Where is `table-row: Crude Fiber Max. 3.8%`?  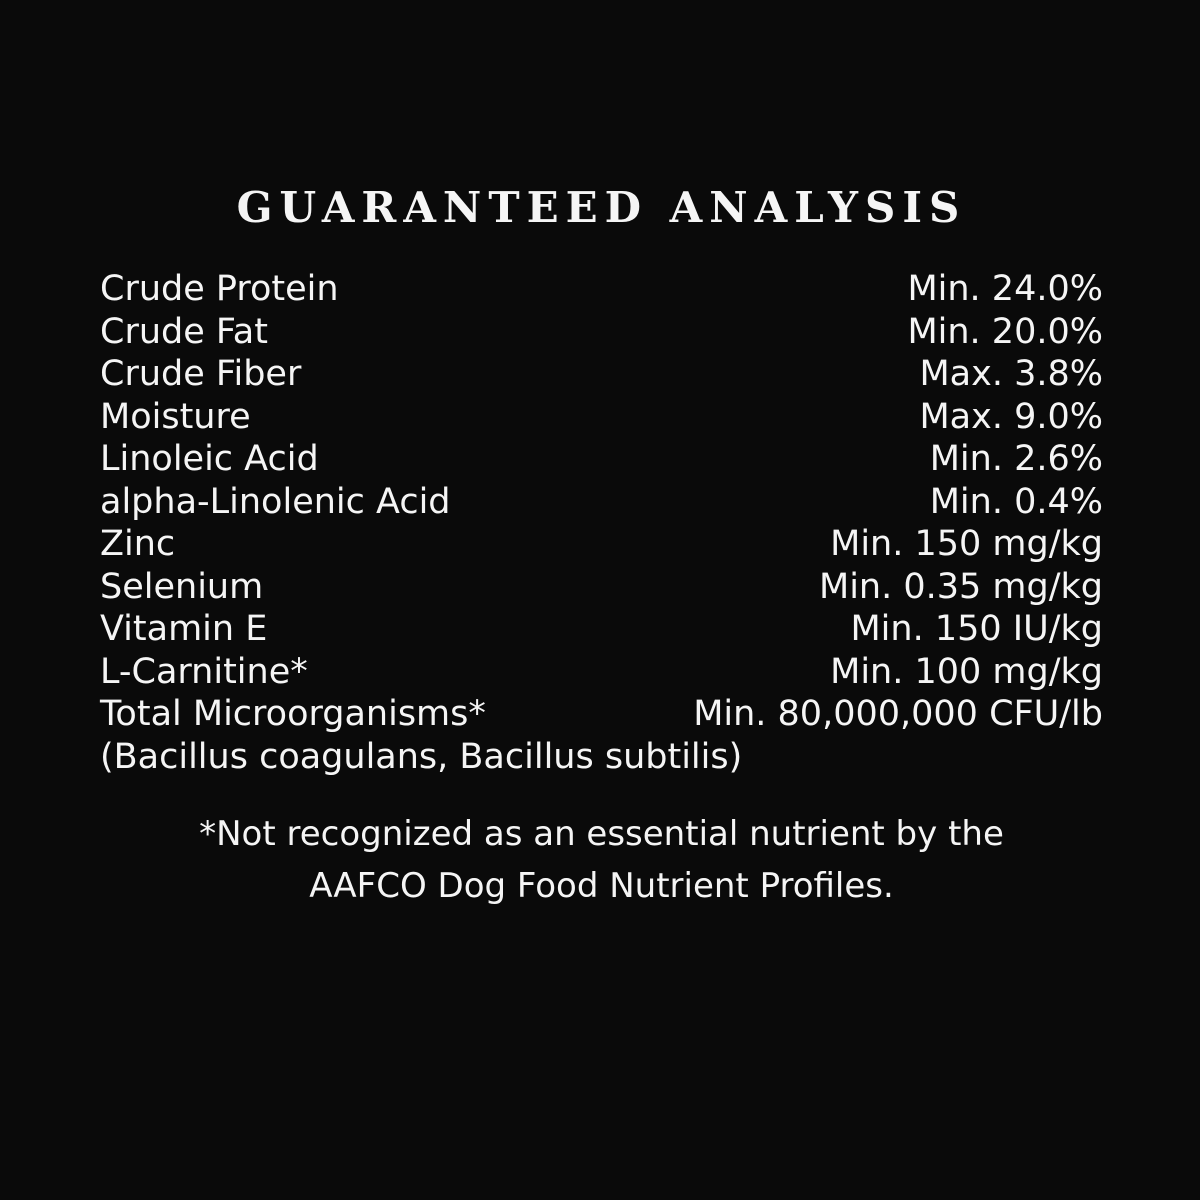 table-row: Crude Fiber Max. 3.8% is located at coordinates (601, 374).